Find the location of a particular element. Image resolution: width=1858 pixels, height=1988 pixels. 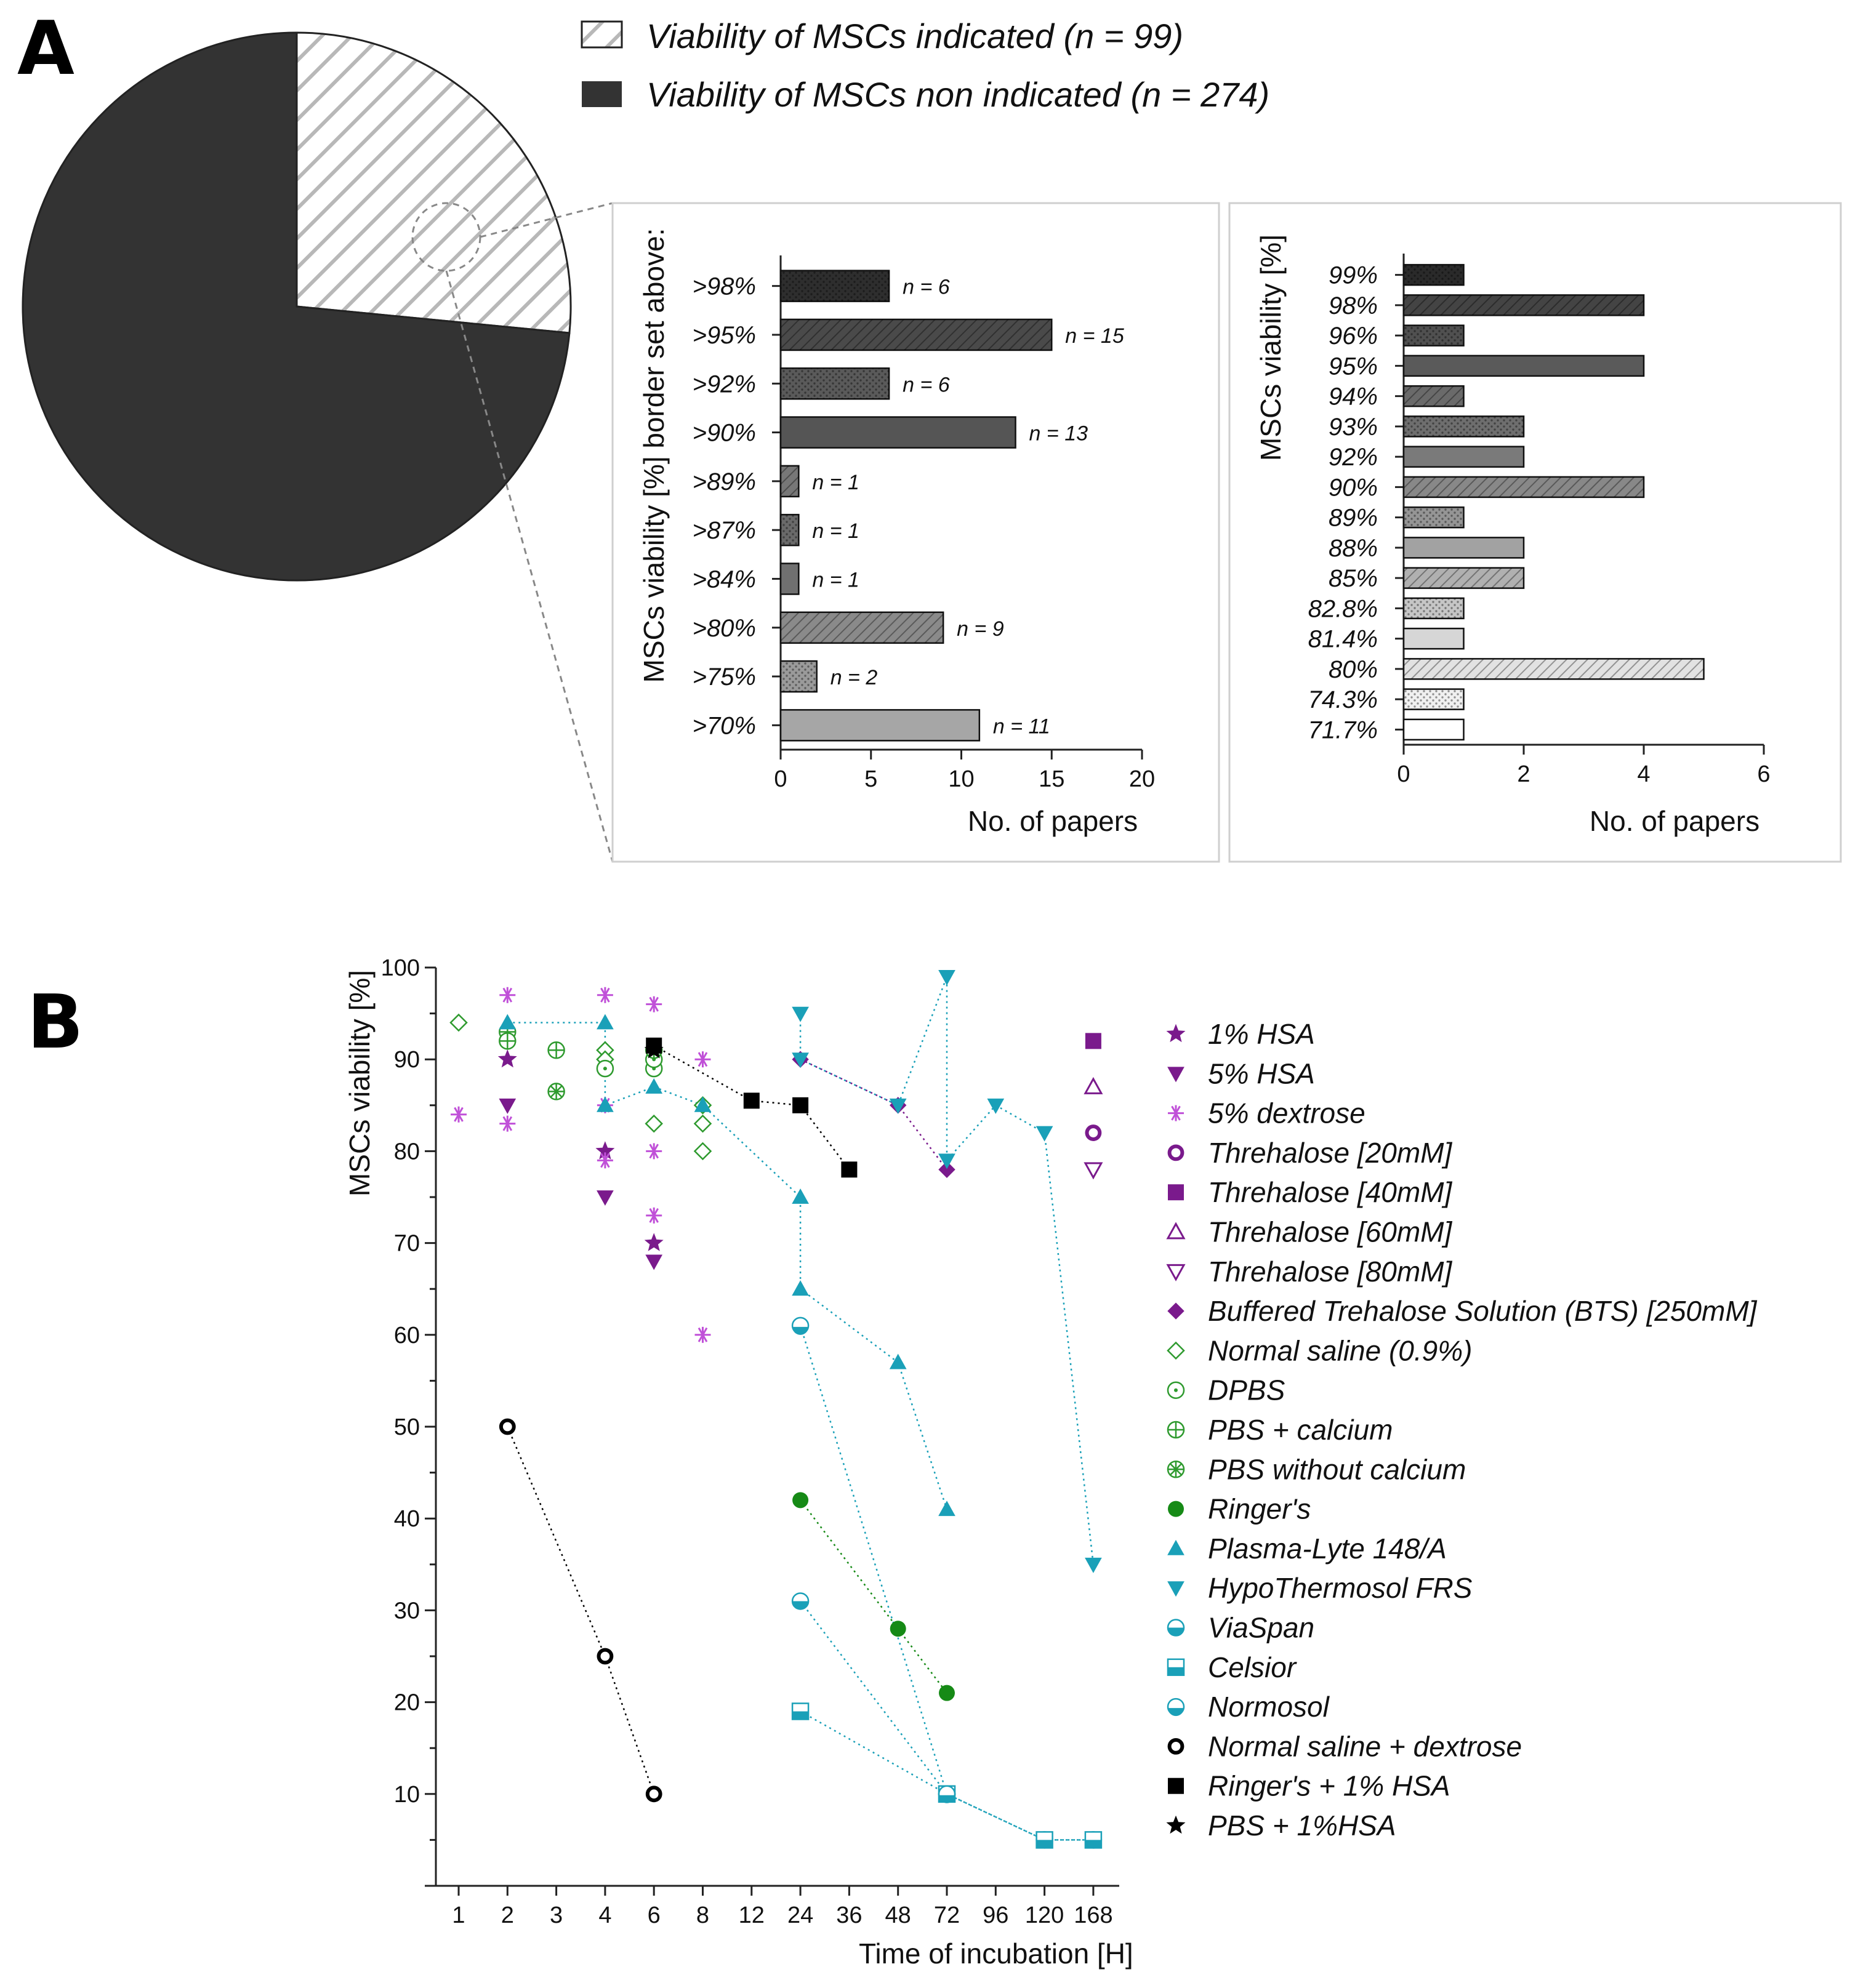

bar-threshold-bar-label-75: n = 2 is located at coordinates (854, 677).